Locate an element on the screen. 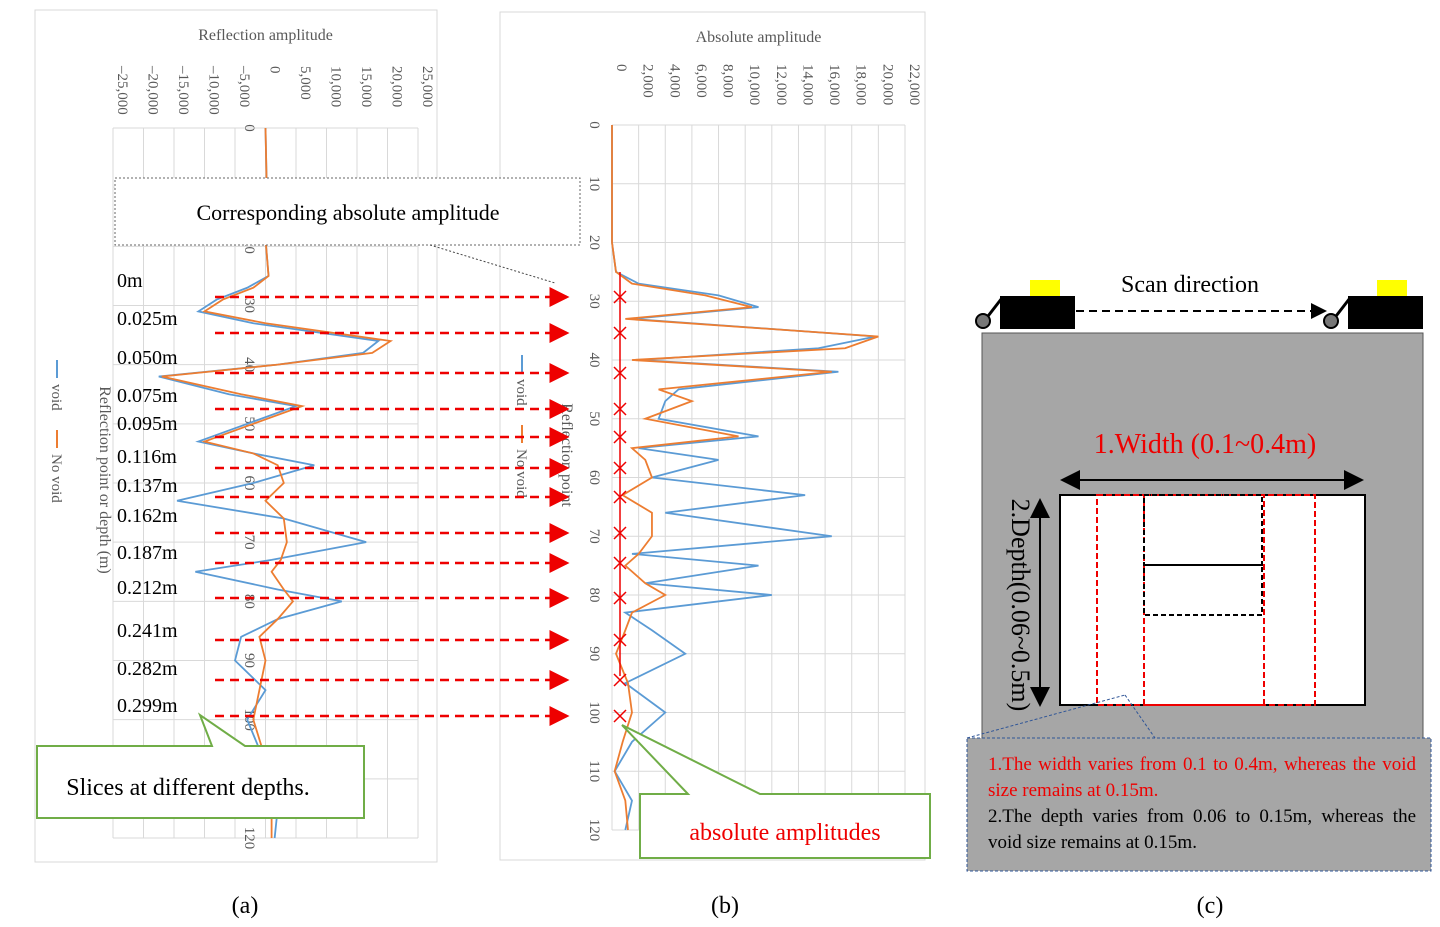  value-tick-label: –20,000 is located at coordinates (153, 90).